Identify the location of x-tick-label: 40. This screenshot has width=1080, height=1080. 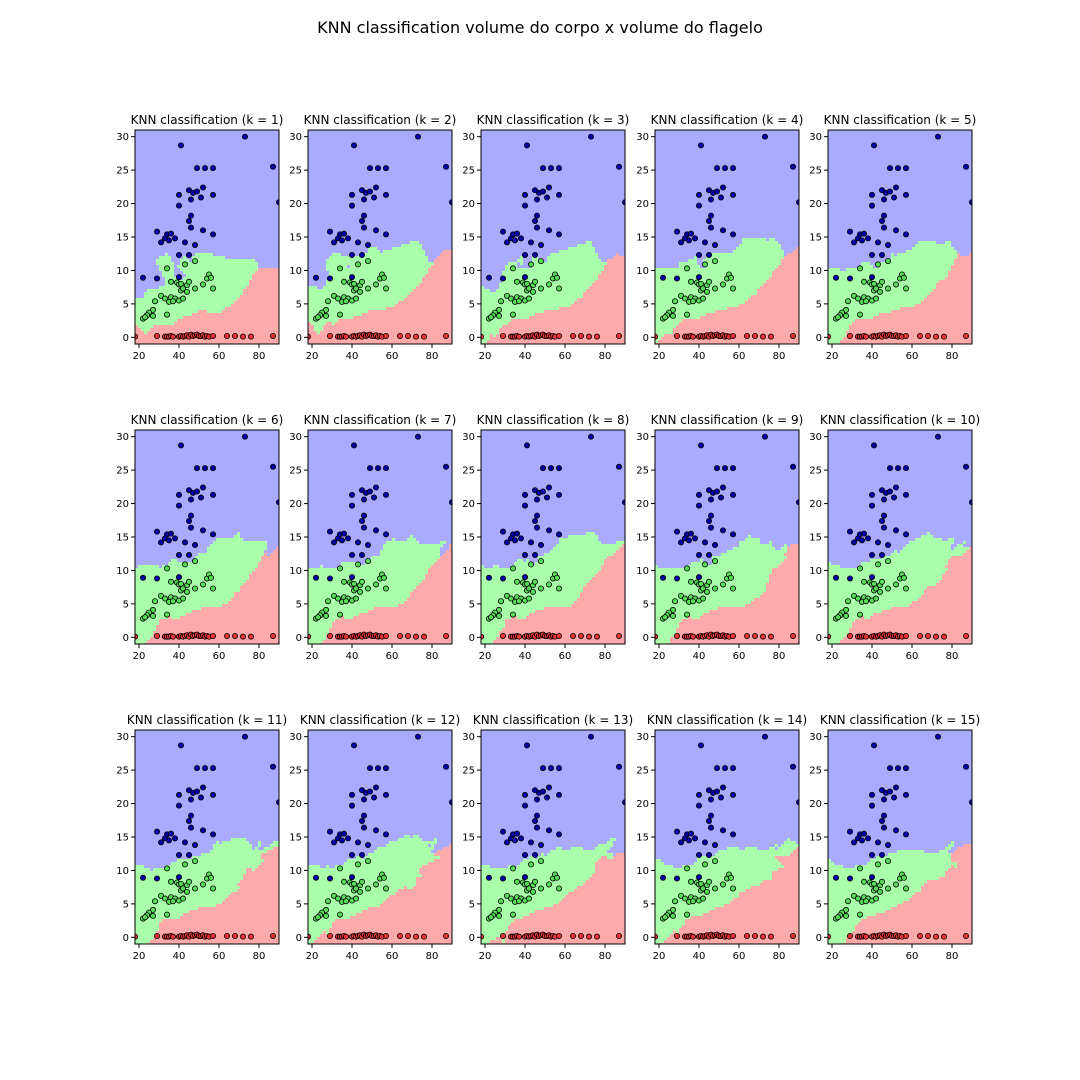
(352, 656).